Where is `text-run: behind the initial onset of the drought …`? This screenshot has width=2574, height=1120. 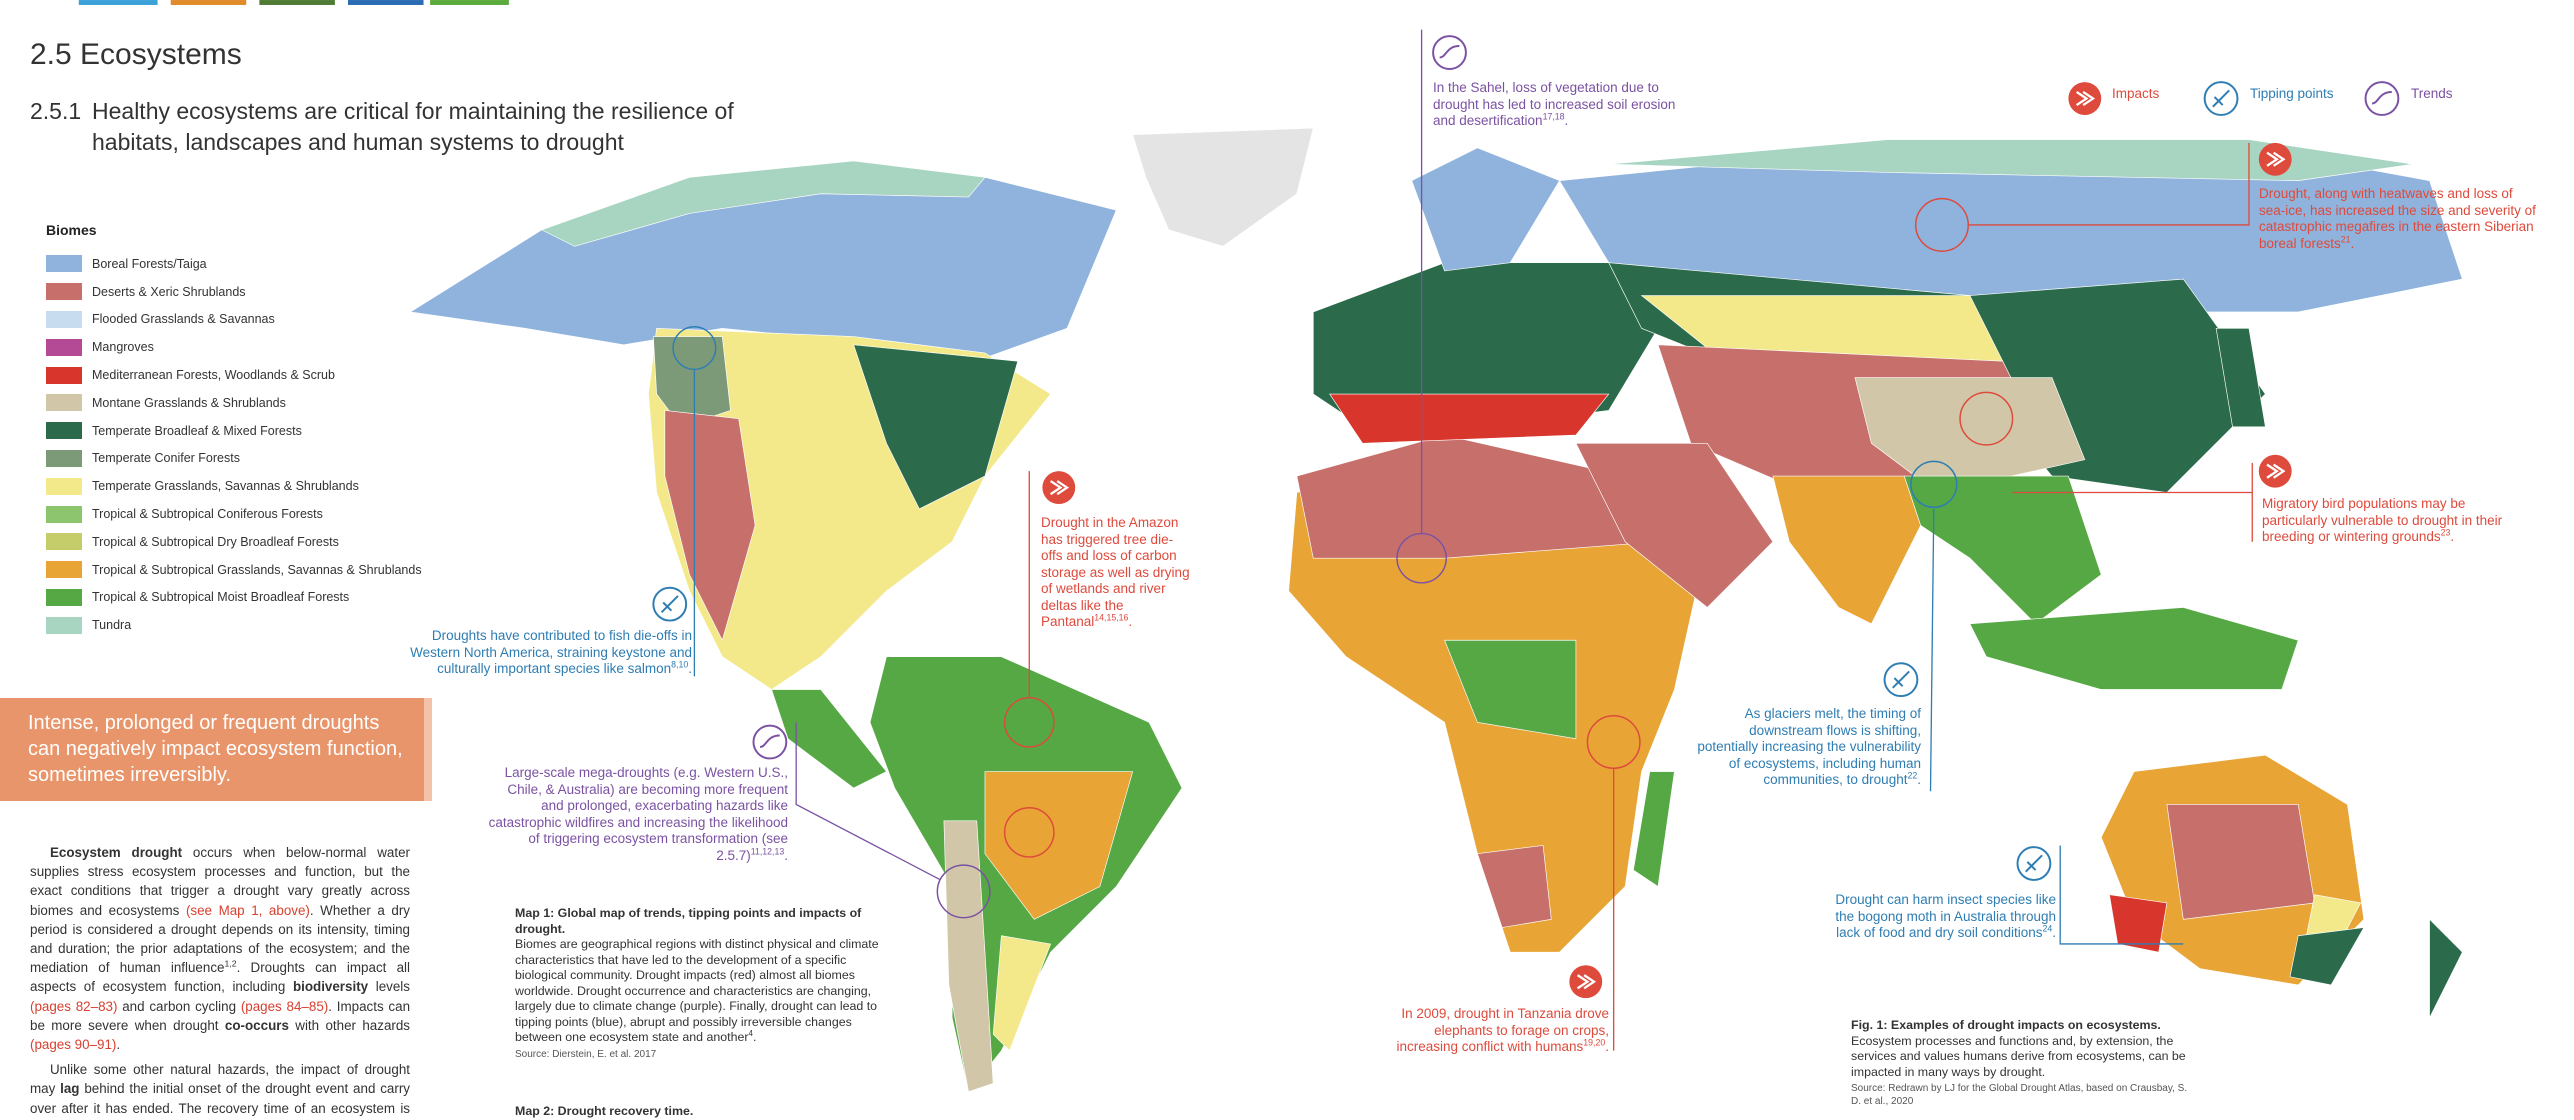
text-run: behind the initial onset of the drought … is located at coordinates (220, 1098).